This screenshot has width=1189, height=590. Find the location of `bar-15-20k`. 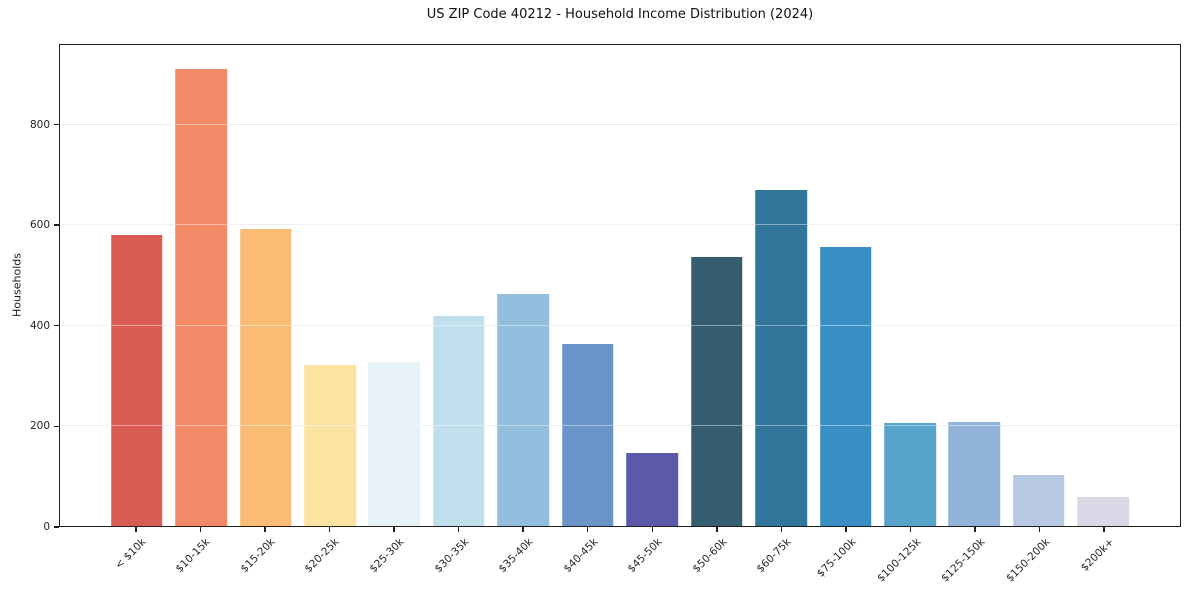

bar-15-20k is located at coordinates (265, 377).